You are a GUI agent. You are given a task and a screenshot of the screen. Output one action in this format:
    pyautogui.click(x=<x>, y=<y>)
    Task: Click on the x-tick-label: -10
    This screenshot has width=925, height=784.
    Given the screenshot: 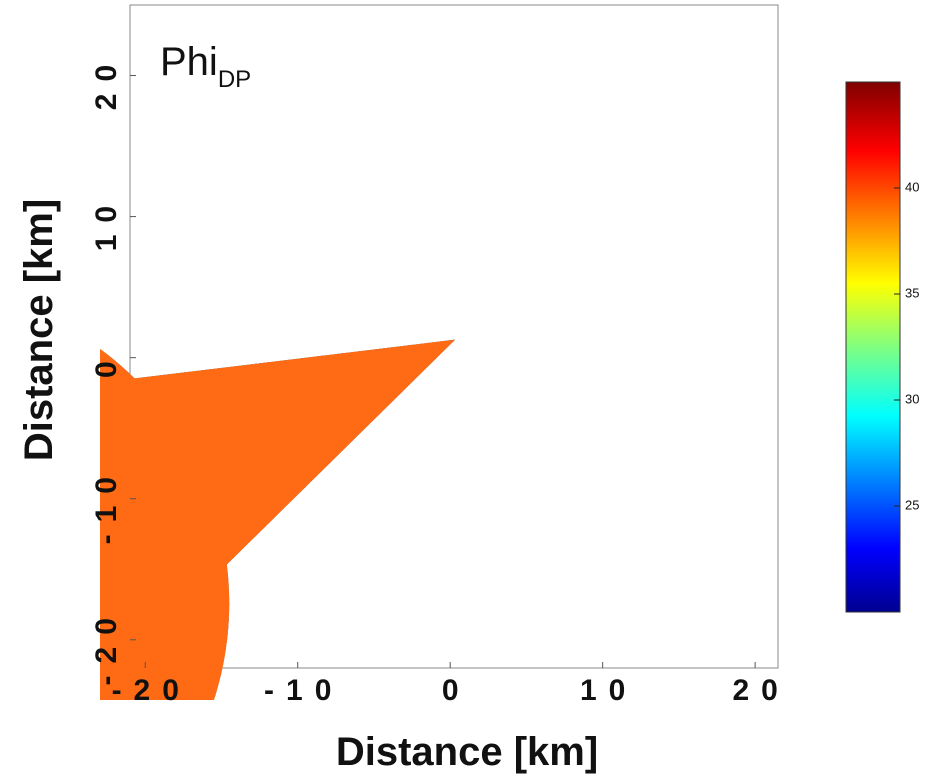 What is the action you would take?
    pyautogui.click(x=303, y=690)
    